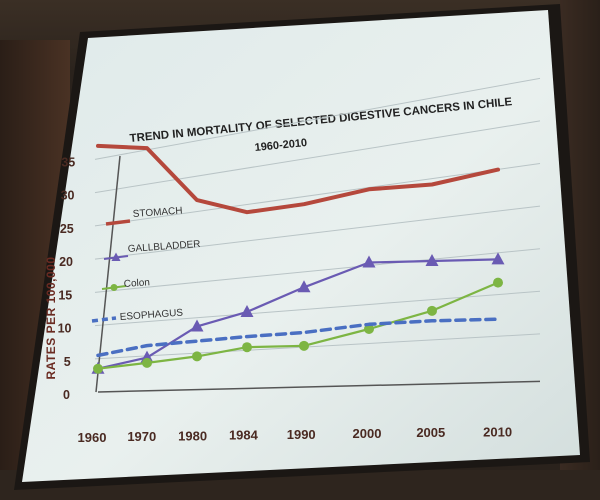 The width and height of the screenshot is (600, 500). I want to click on y-tick-label: 15, so click(65, 295).